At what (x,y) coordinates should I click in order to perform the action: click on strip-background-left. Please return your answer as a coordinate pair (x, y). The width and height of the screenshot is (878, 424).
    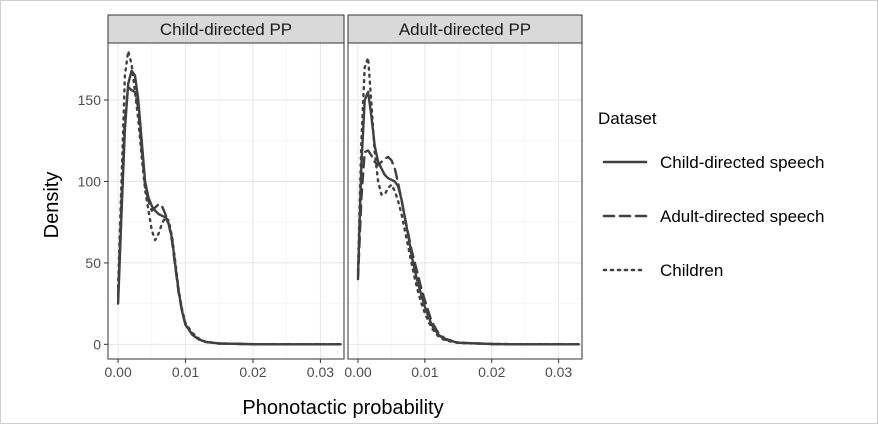
    Looking at the image, I should click on (226, 29).